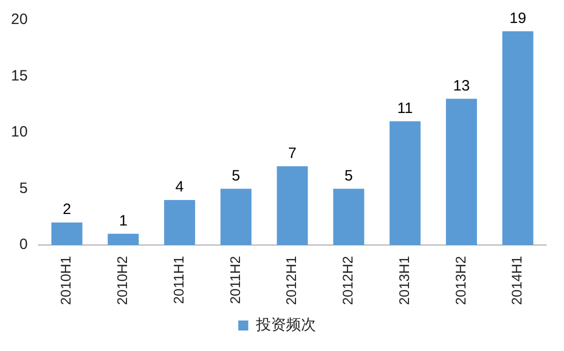 Image resolution: width=564 pixels, height=351 pixels. I want to click on data-label: 11, so click(405, 108).